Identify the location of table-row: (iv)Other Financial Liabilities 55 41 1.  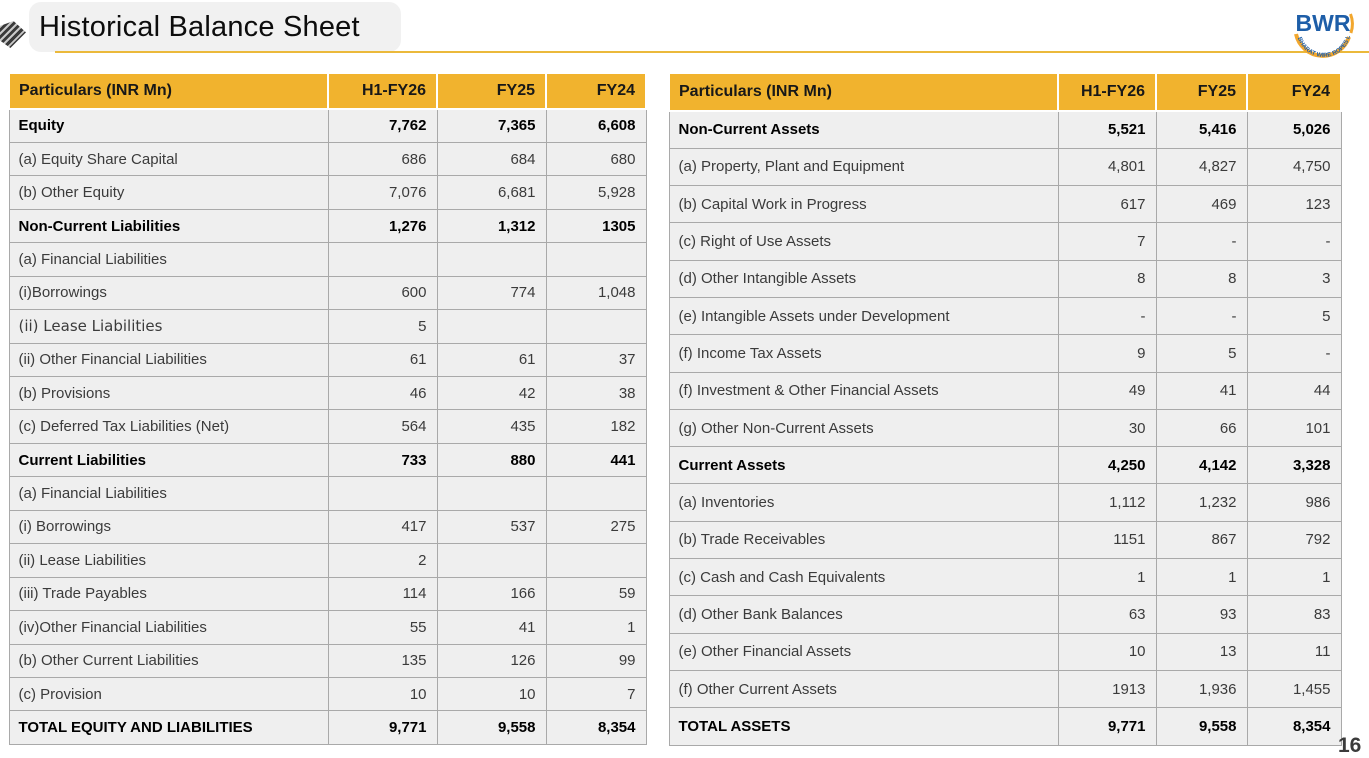
(327, 627).